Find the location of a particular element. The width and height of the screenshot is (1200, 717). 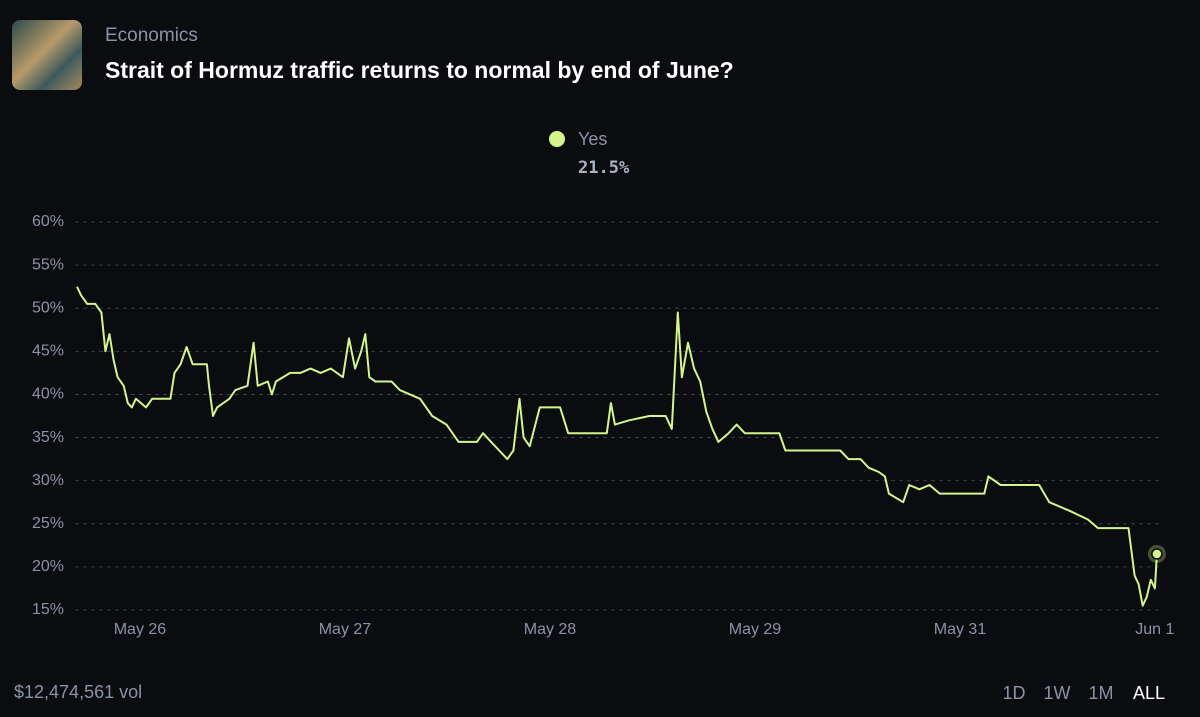

endpoint-marker is located at coordinates (1157, 554).